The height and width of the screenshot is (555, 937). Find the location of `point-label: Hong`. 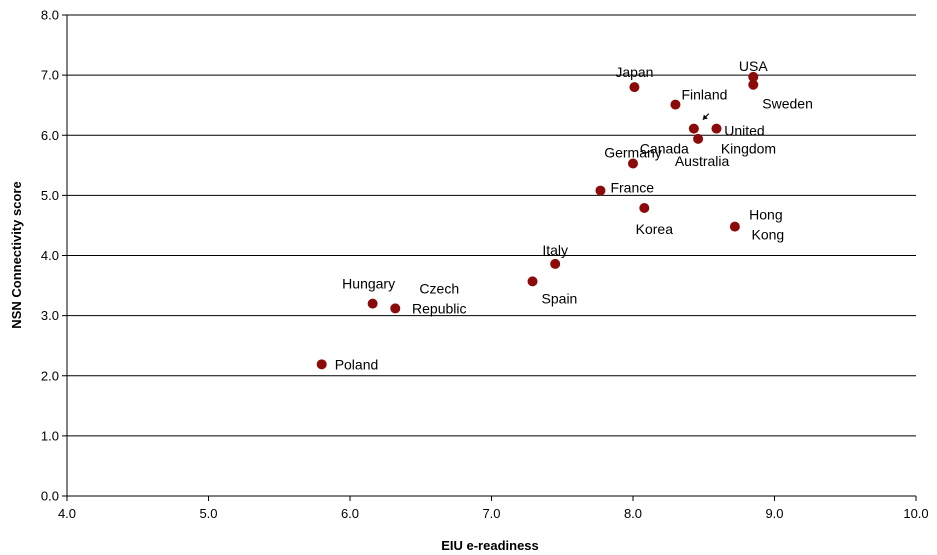

point-label: Hong is located at coordinates (765, 215).